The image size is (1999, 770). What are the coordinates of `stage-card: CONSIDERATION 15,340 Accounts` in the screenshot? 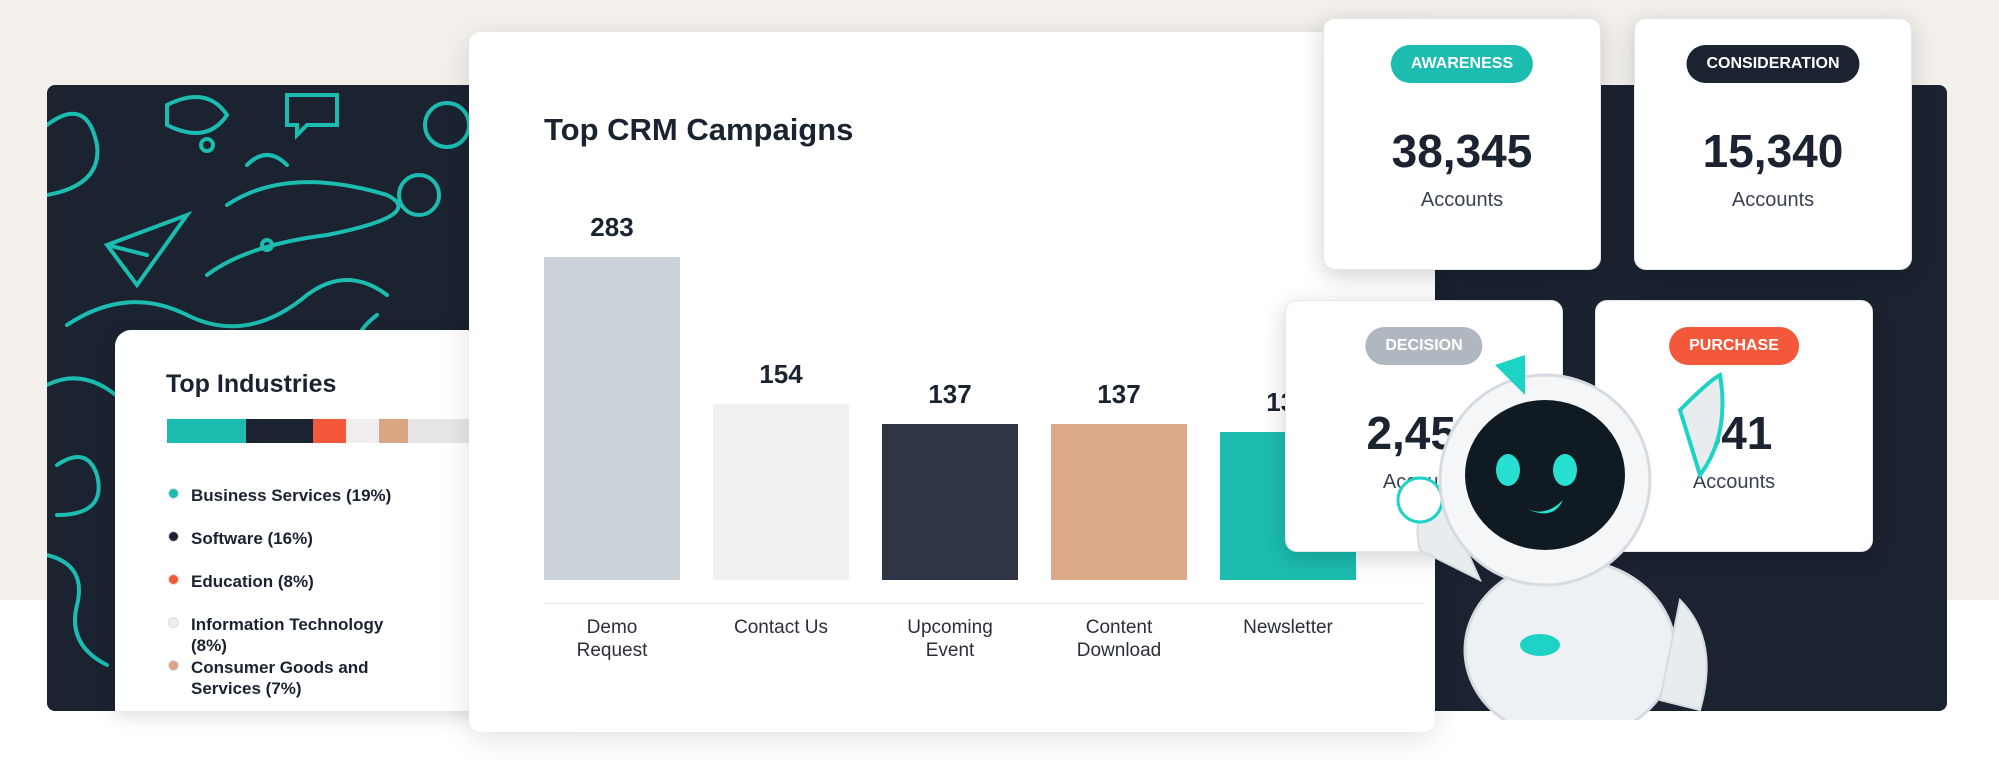 It's located at (1773, 144).